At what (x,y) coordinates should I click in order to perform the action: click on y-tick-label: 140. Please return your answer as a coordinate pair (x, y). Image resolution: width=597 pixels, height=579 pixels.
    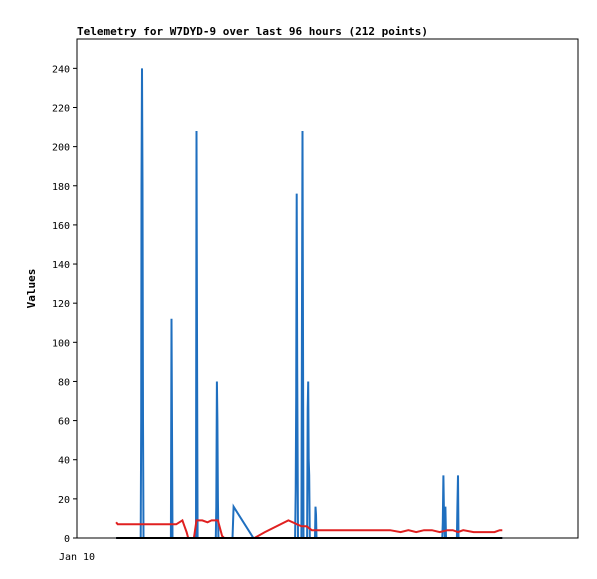
    Looking at the image, I should click on (61, 265).